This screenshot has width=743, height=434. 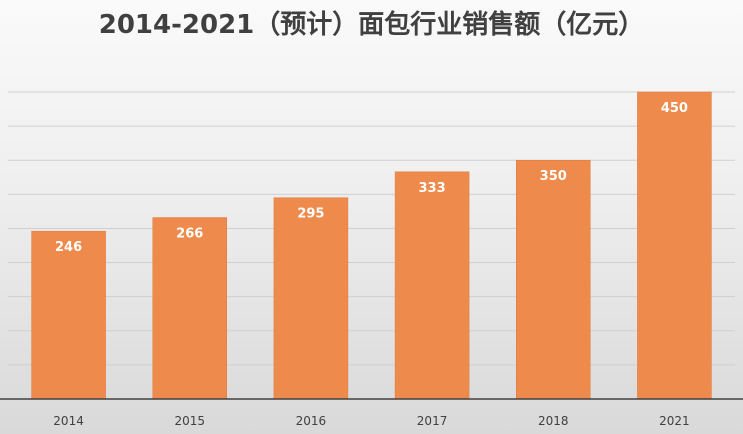 What do you see at coordinates (432, 421) in the screenshot?
I see `x-tick-2017: 2017` at bounding box center [432, 421].